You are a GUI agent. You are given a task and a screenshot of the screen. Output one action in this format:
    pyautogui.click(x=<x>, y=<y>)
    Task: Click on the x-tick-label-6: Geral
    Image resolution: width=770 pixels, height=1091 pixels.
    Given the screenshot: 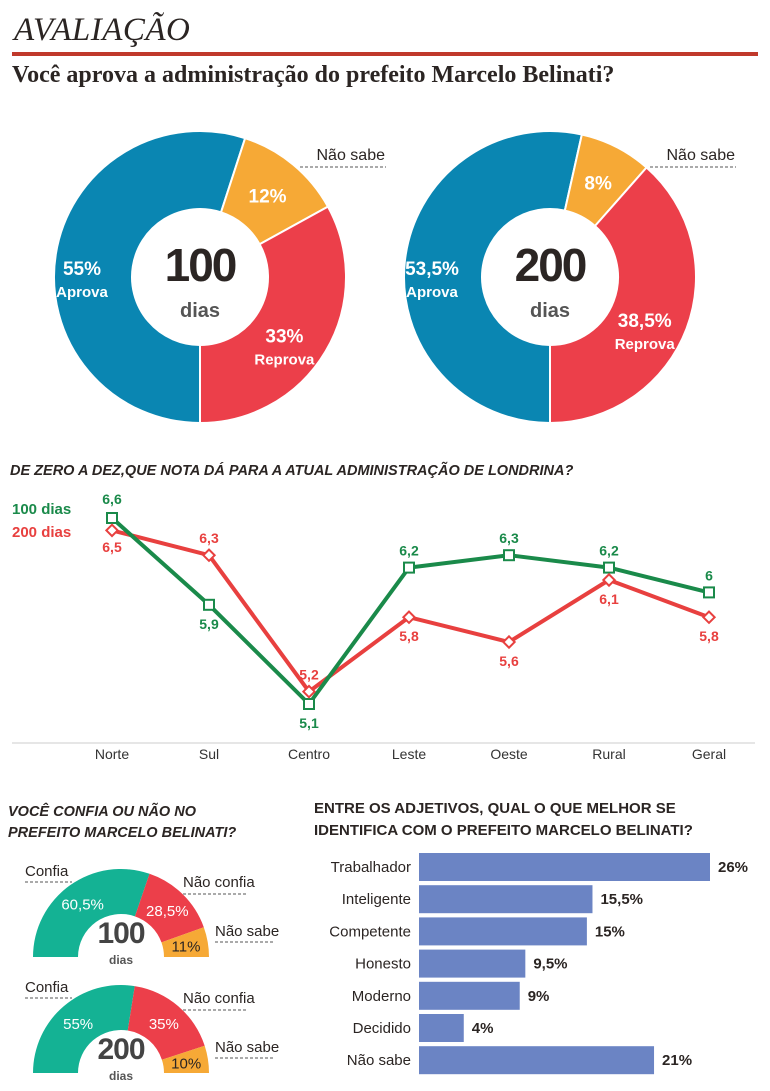 What is the action you would take?
    pyautogui.click(x=709, y=754)
    